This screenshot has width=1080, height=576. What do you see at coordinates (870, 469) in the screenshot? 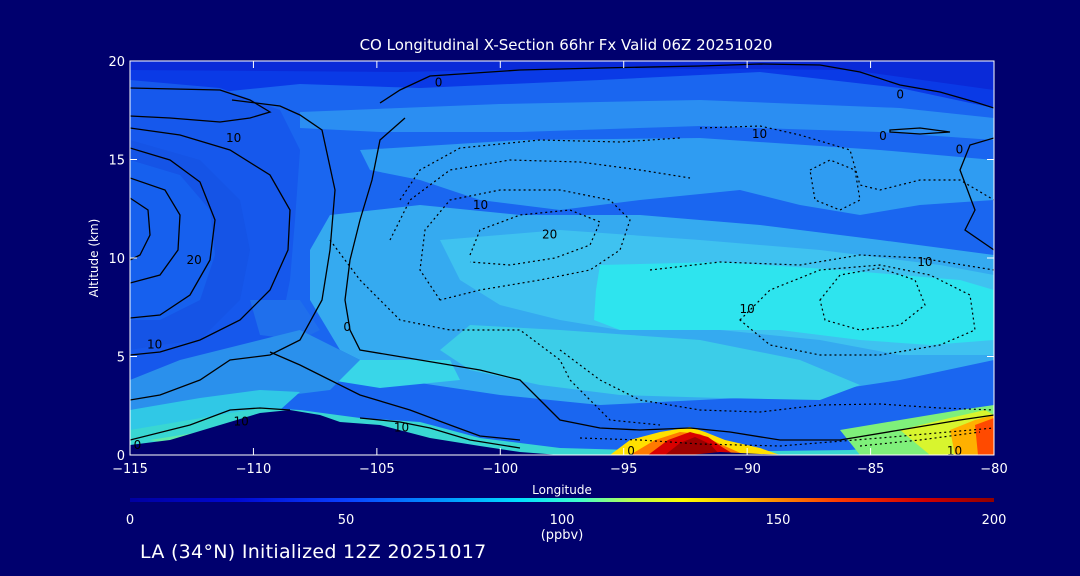
I see `x-tick-label: −85` at bounding box center [870, 469].